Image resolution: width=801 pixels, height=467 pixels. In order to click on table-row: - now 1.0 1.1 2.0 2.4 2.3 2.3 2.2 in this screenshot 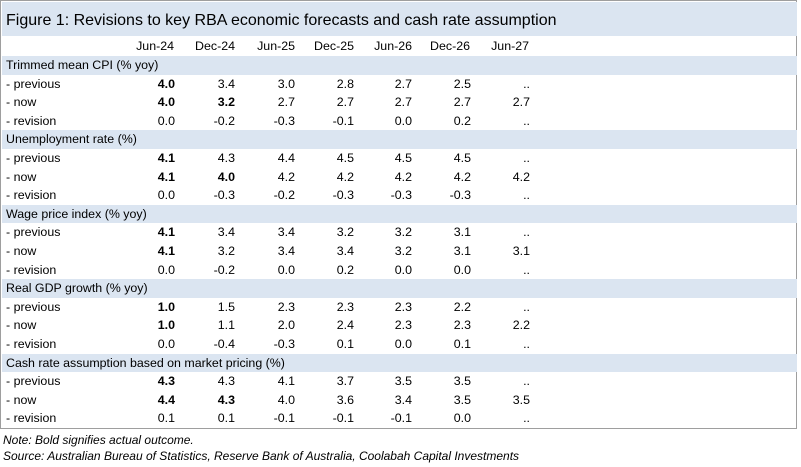, I will do `click(399, 325)`.